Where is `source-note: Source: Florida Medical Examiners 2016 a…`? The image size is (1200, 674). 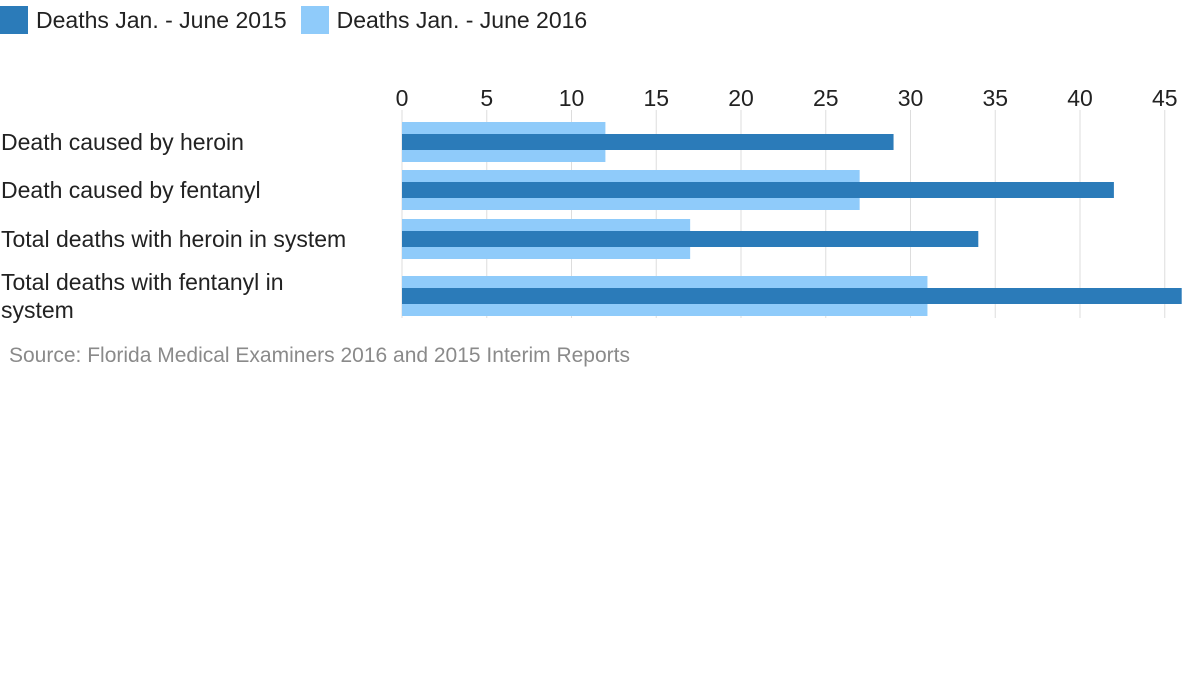
source-note: Source: Florida Medical Examiners 2016 a… is located at coordinates (319, 355).